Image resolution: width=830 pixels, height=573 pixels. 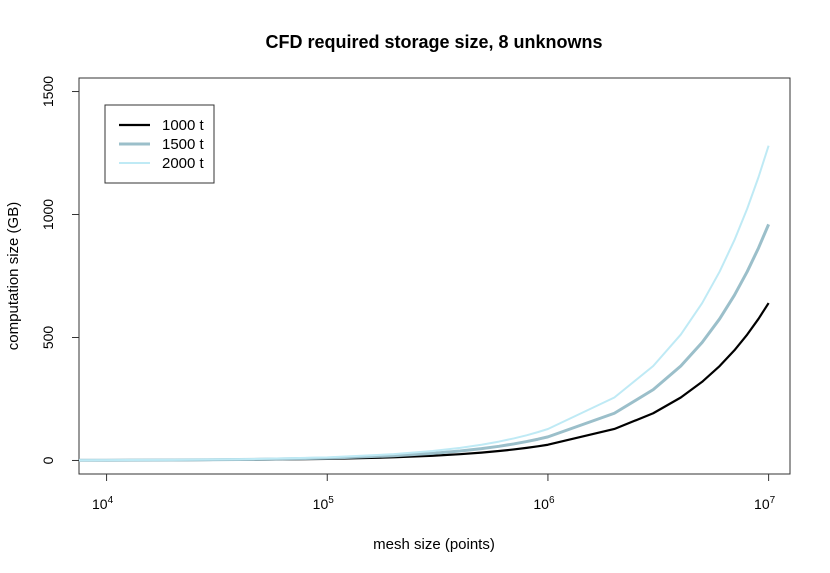 I want to click on y-tick-label-3: 1000, so click(x=48, y=214).